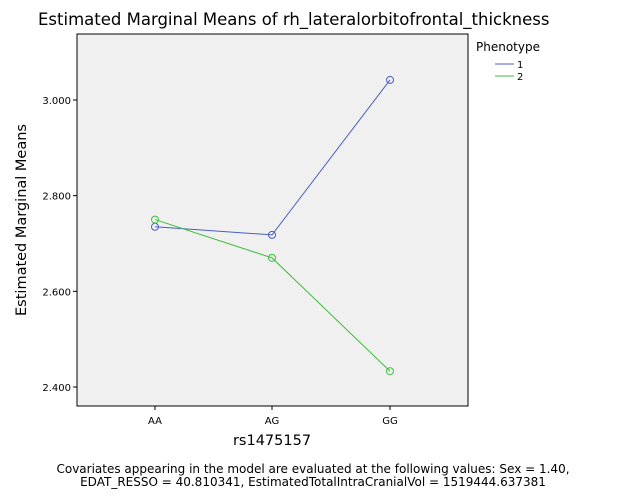 The width and height of the screenshot is (626, 501). Describe the element at coordinates (508, 47) in the screenshot. I see `legend-title: Phenotype` at that location.